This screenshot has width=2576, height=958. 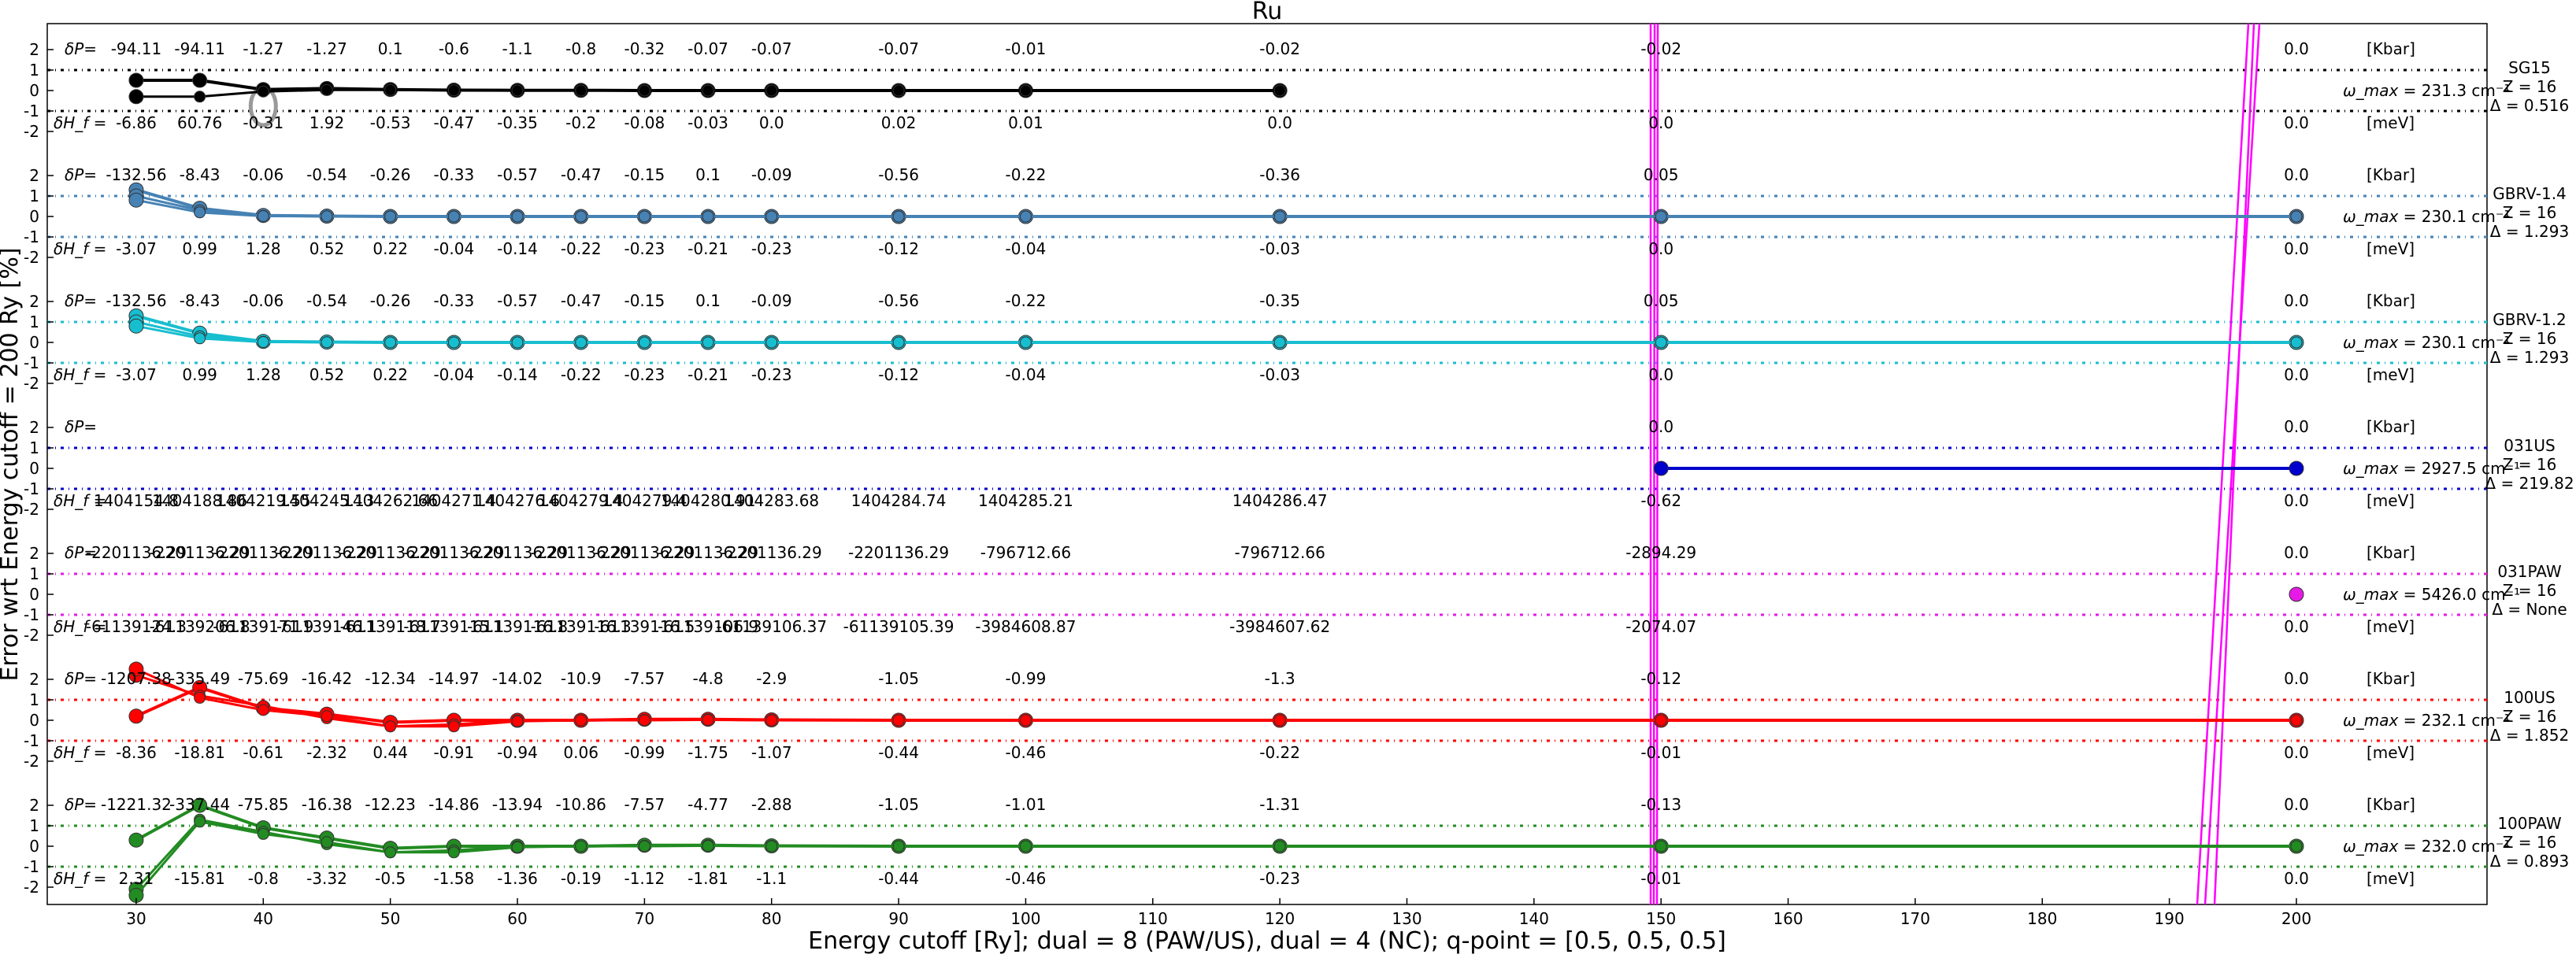 What do you see at coordinates (263, 300) in the screenshot?
I see `delta-p-value: -0.06` at bounding box center [263, 300].